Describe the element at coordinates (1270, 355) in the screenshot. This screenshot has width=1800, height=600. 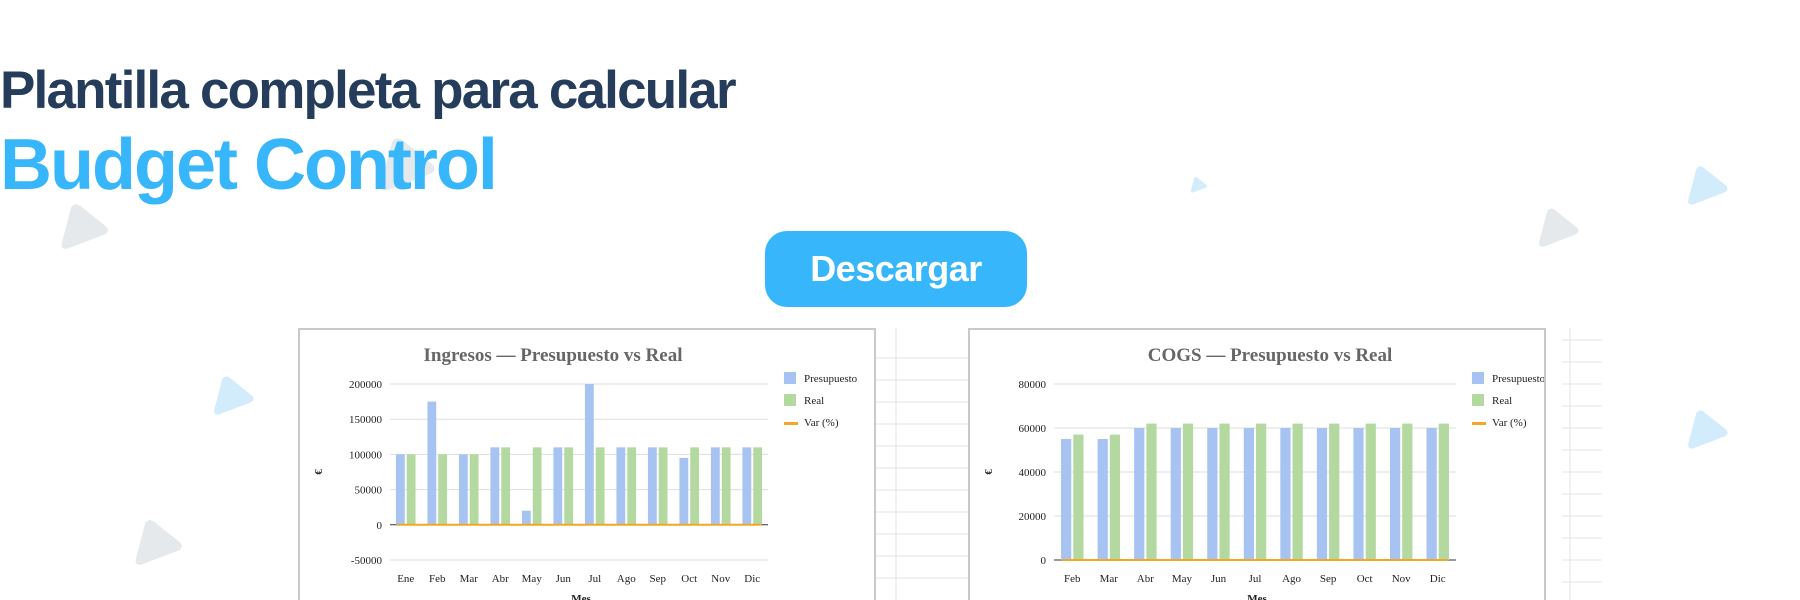
I see `chart-title: COGS — Presupuesto vs Real` at that location.